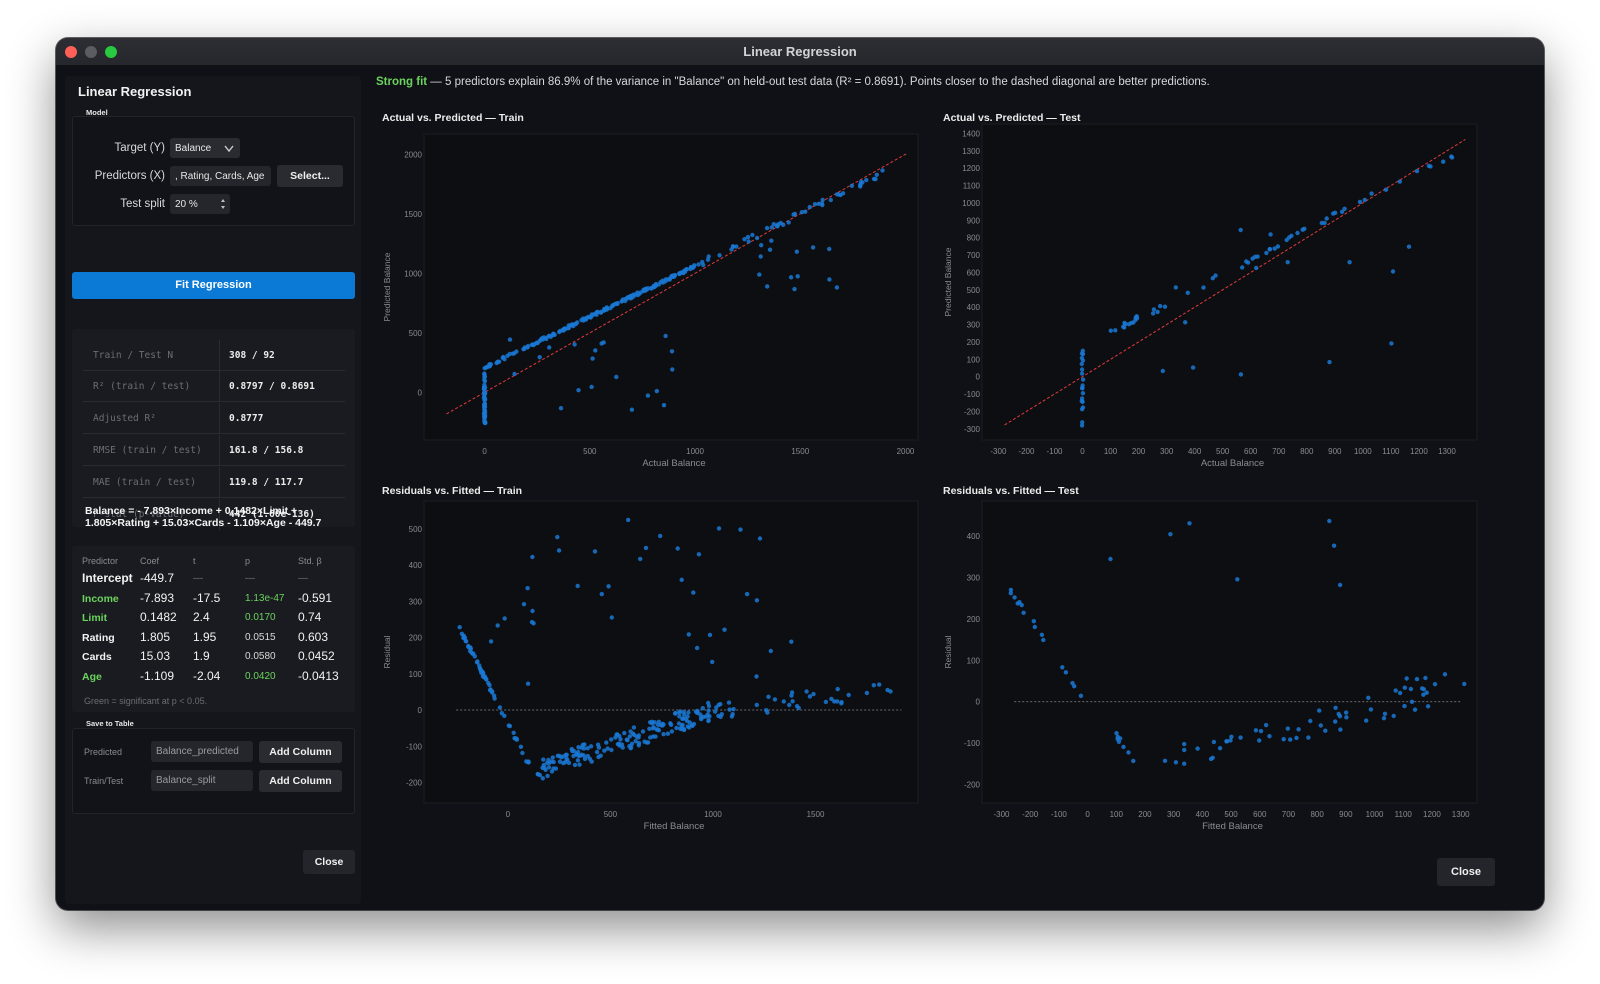 The height and width of the screenshot is (984, 1600). Describe the element at coordinates (205, 148) in the screenshot. I see `target-select: Balance` at that location.